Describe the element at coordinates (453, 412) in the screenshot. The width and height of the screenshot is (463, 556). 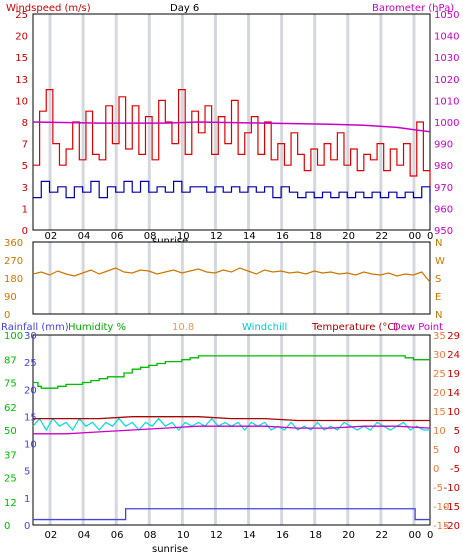
I see `dewpoint-tick-label: 10` at that location.